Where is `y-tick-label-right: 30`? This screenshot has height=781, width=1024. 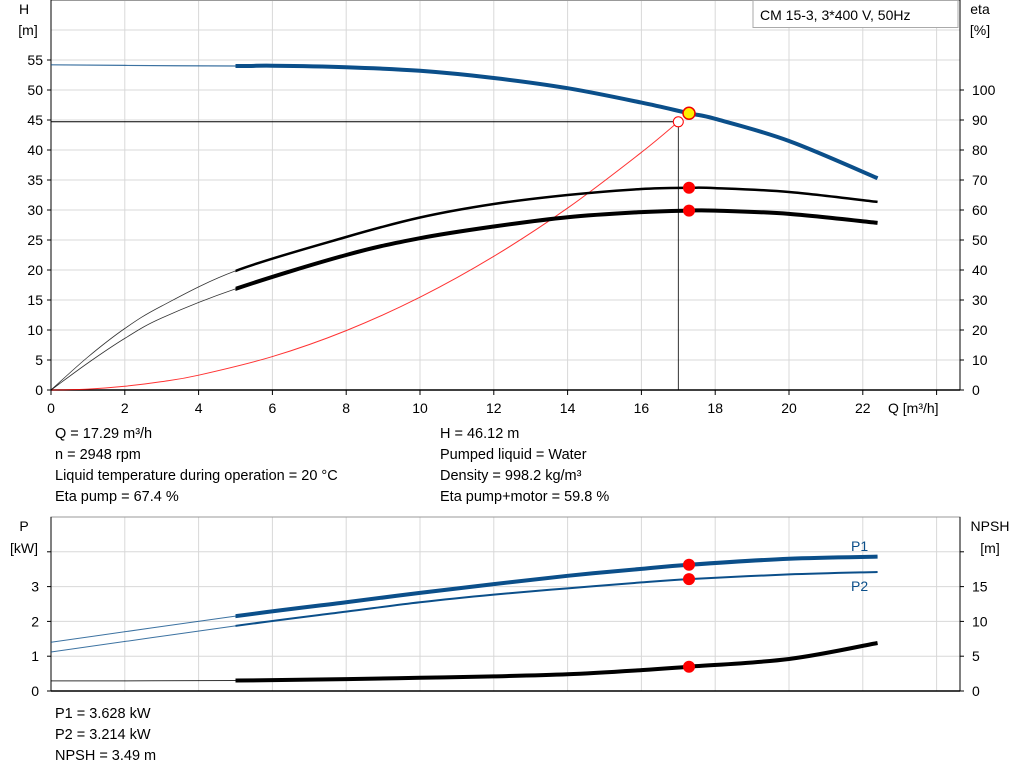
y-tick-label-right: 30 is located at coordinates (980, 300).